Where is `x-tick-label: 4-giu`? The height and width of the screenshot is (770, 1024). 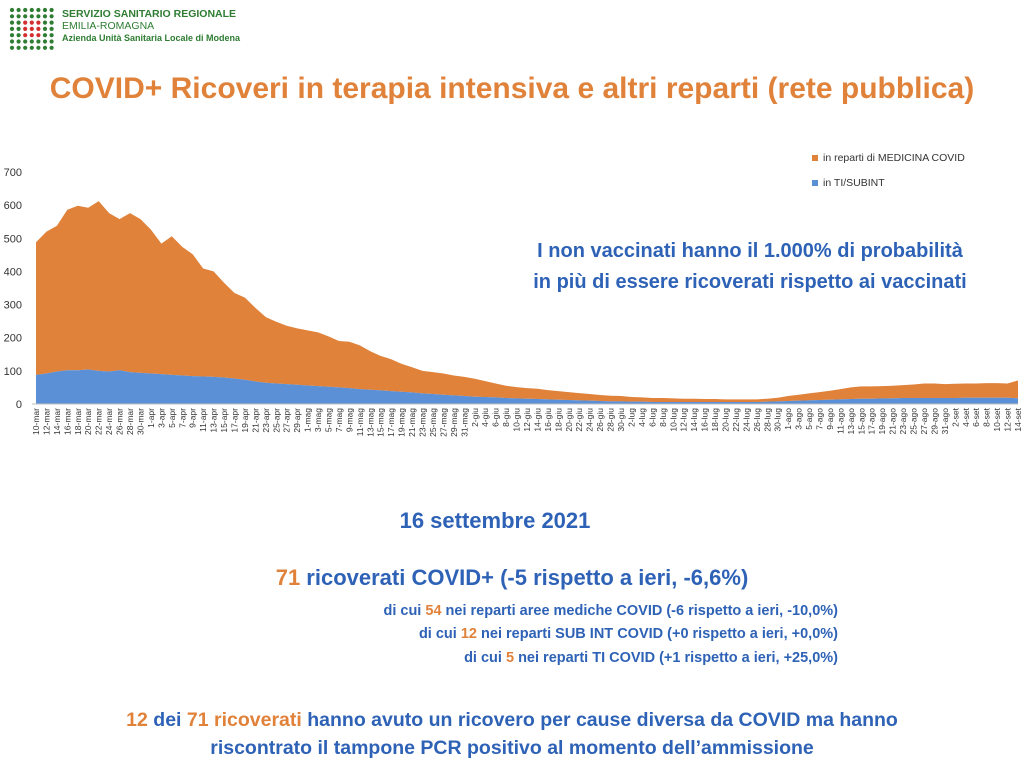 x-tick-label: 4-giu is located at coordinates (485, 417).